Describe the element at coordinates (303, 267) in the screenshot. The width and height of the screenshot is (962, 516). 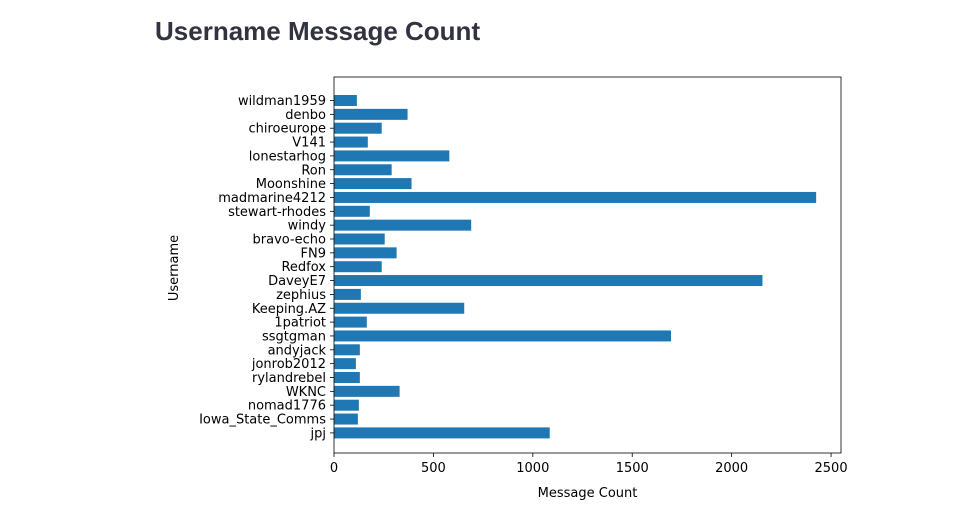
I see `y-tick-label: Redfox` at that location.